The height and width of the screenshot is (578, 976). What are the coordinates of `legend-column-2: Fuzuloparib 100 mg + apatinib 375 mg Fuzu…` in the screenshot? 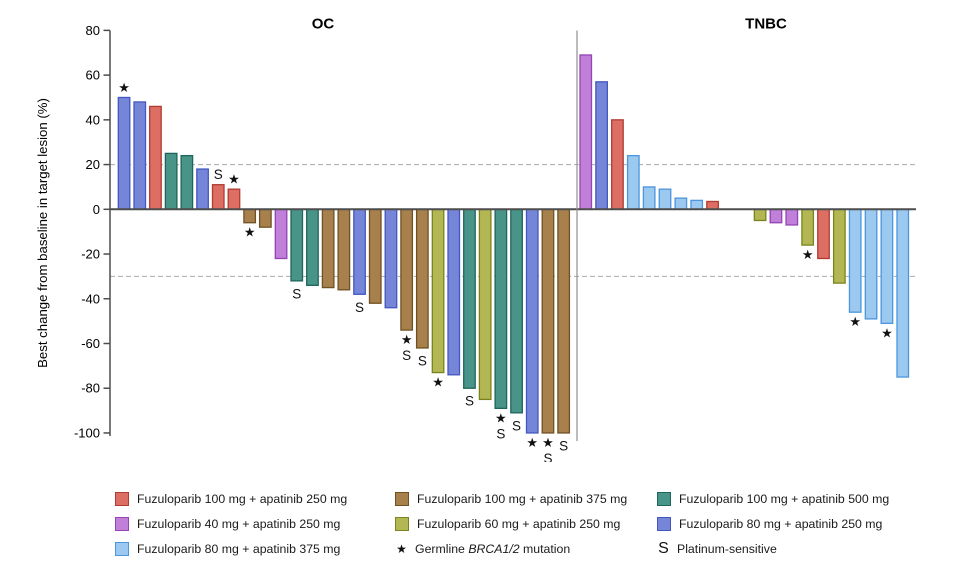 It's located at (511, 523).